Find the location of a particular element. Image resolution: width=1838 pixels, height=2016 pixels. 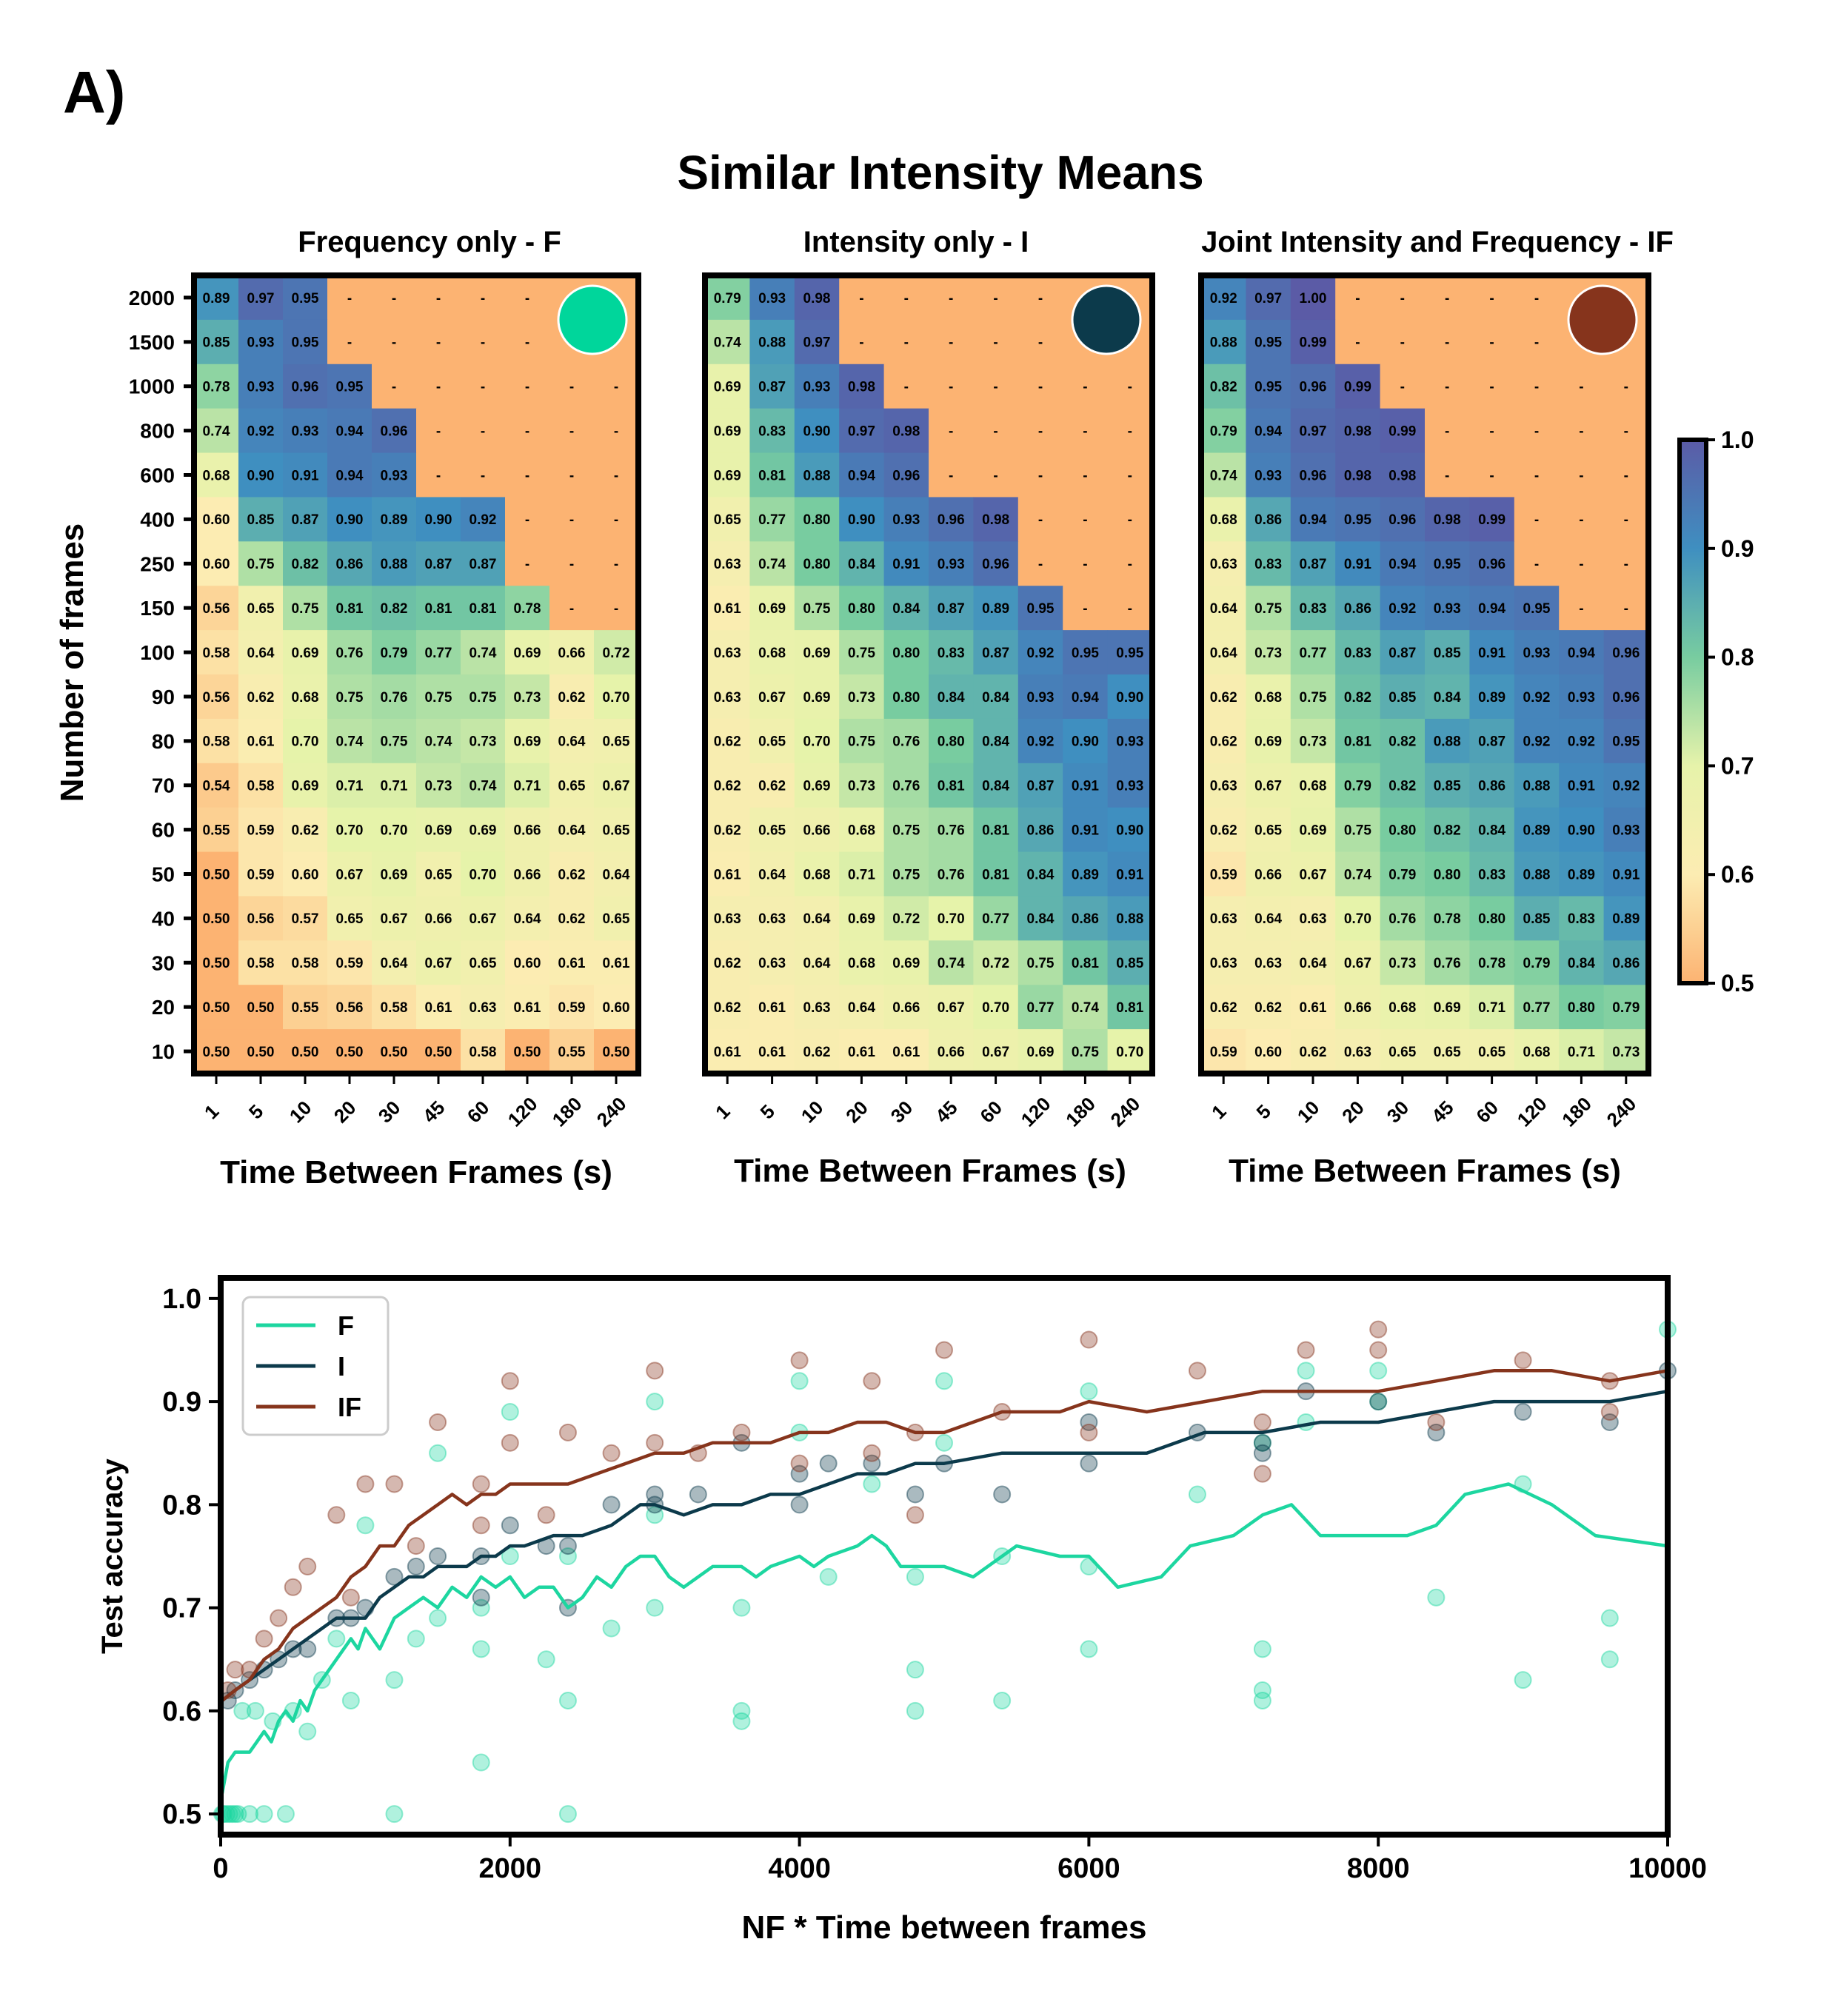

cell-value-label: 0.98 is located at coordinates (817, 299).